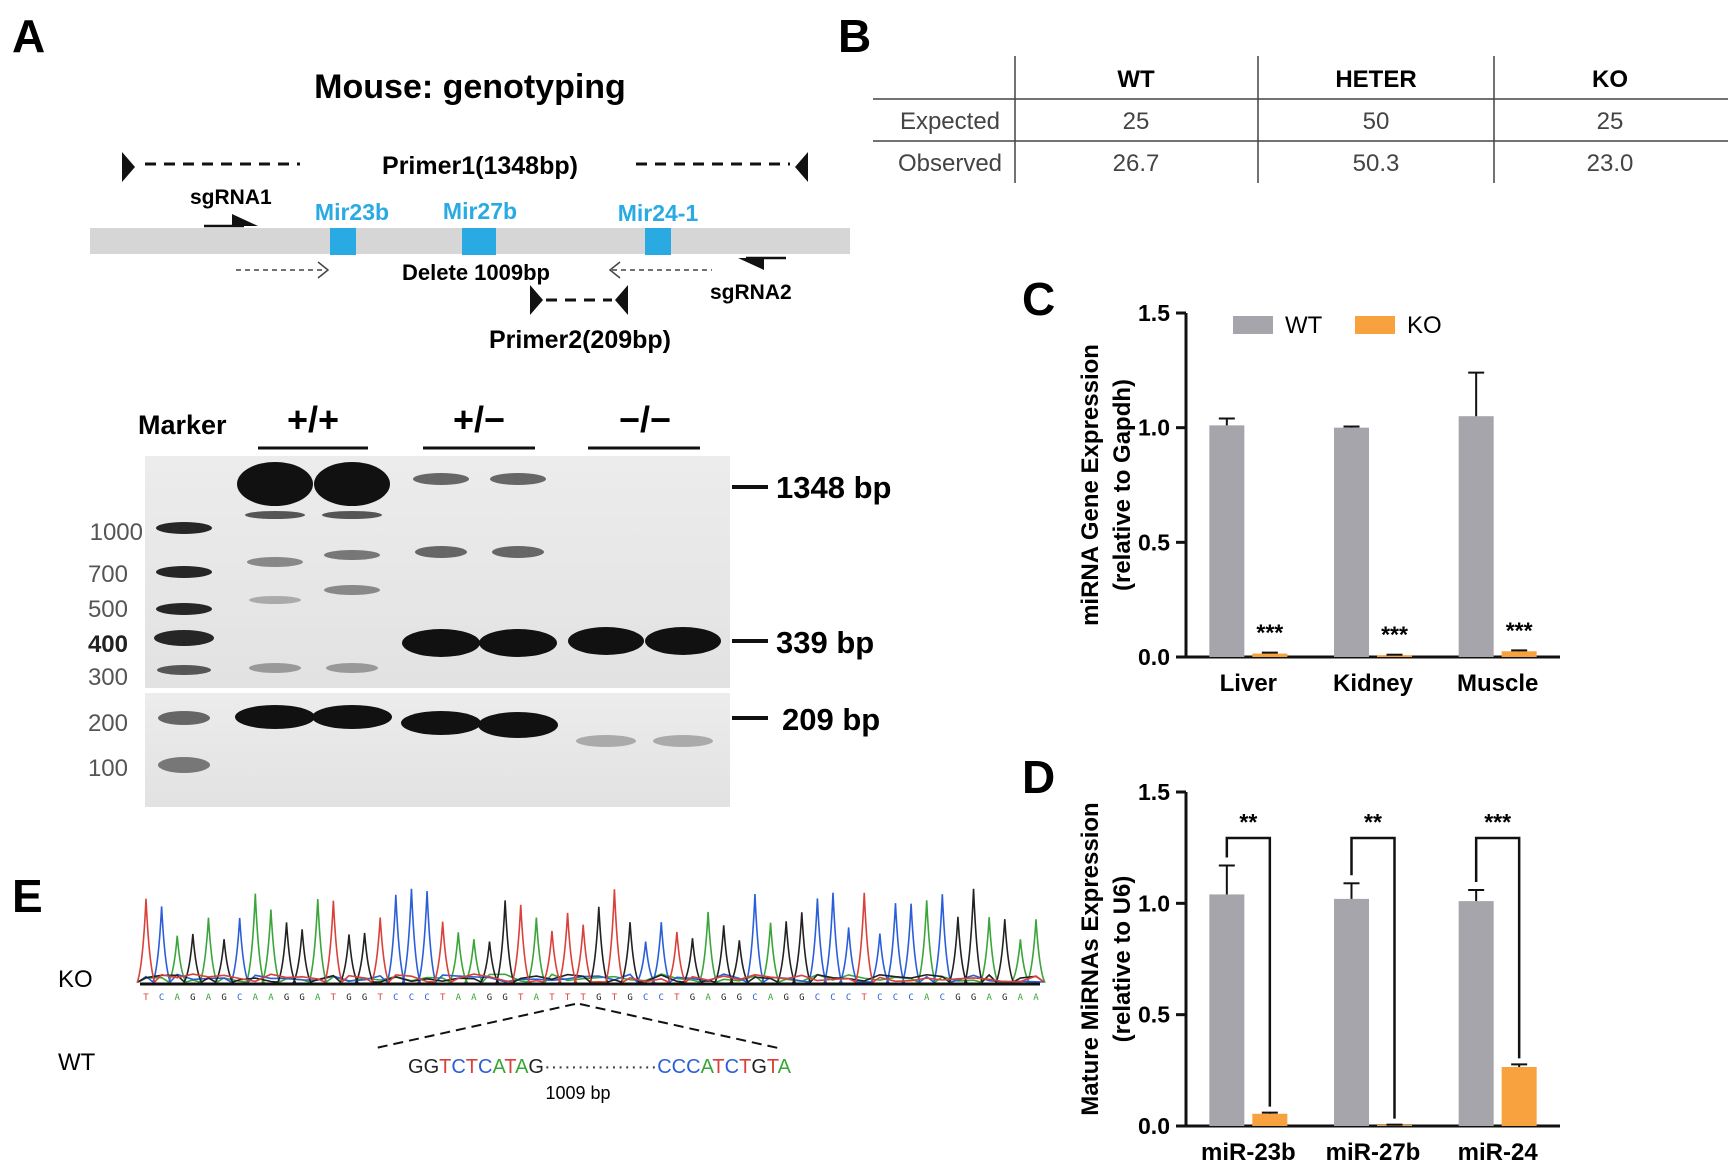 The width and height of the screenshot is (1733, 1166). Describe the element at coordinates (1090, 485) in the screenshot. I see `y-axis-label-line: miRNA Gene Expression` at that location.